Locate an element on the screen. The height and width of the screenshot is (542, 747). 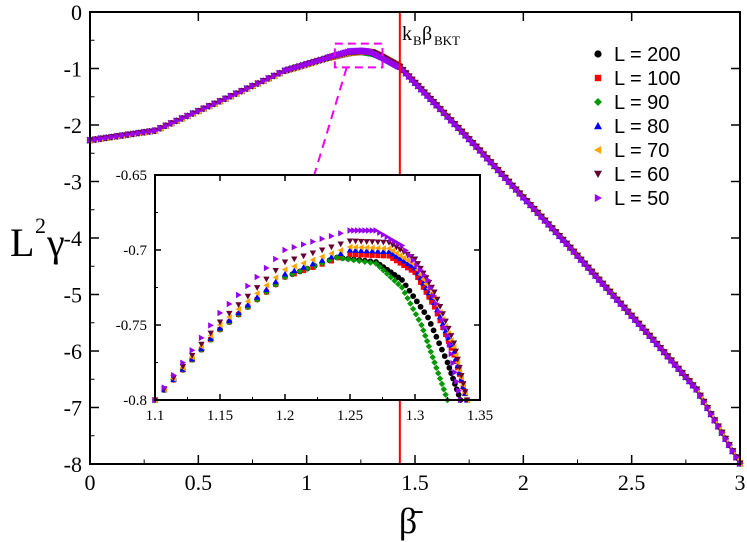
vline-label-sub2: BKT is located at coordinates (447, 40).